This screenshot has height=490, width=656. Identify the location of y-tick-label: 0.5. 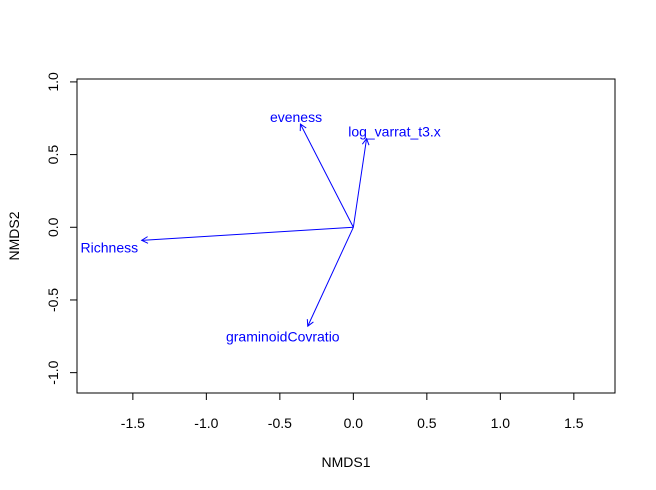
(53, 155).